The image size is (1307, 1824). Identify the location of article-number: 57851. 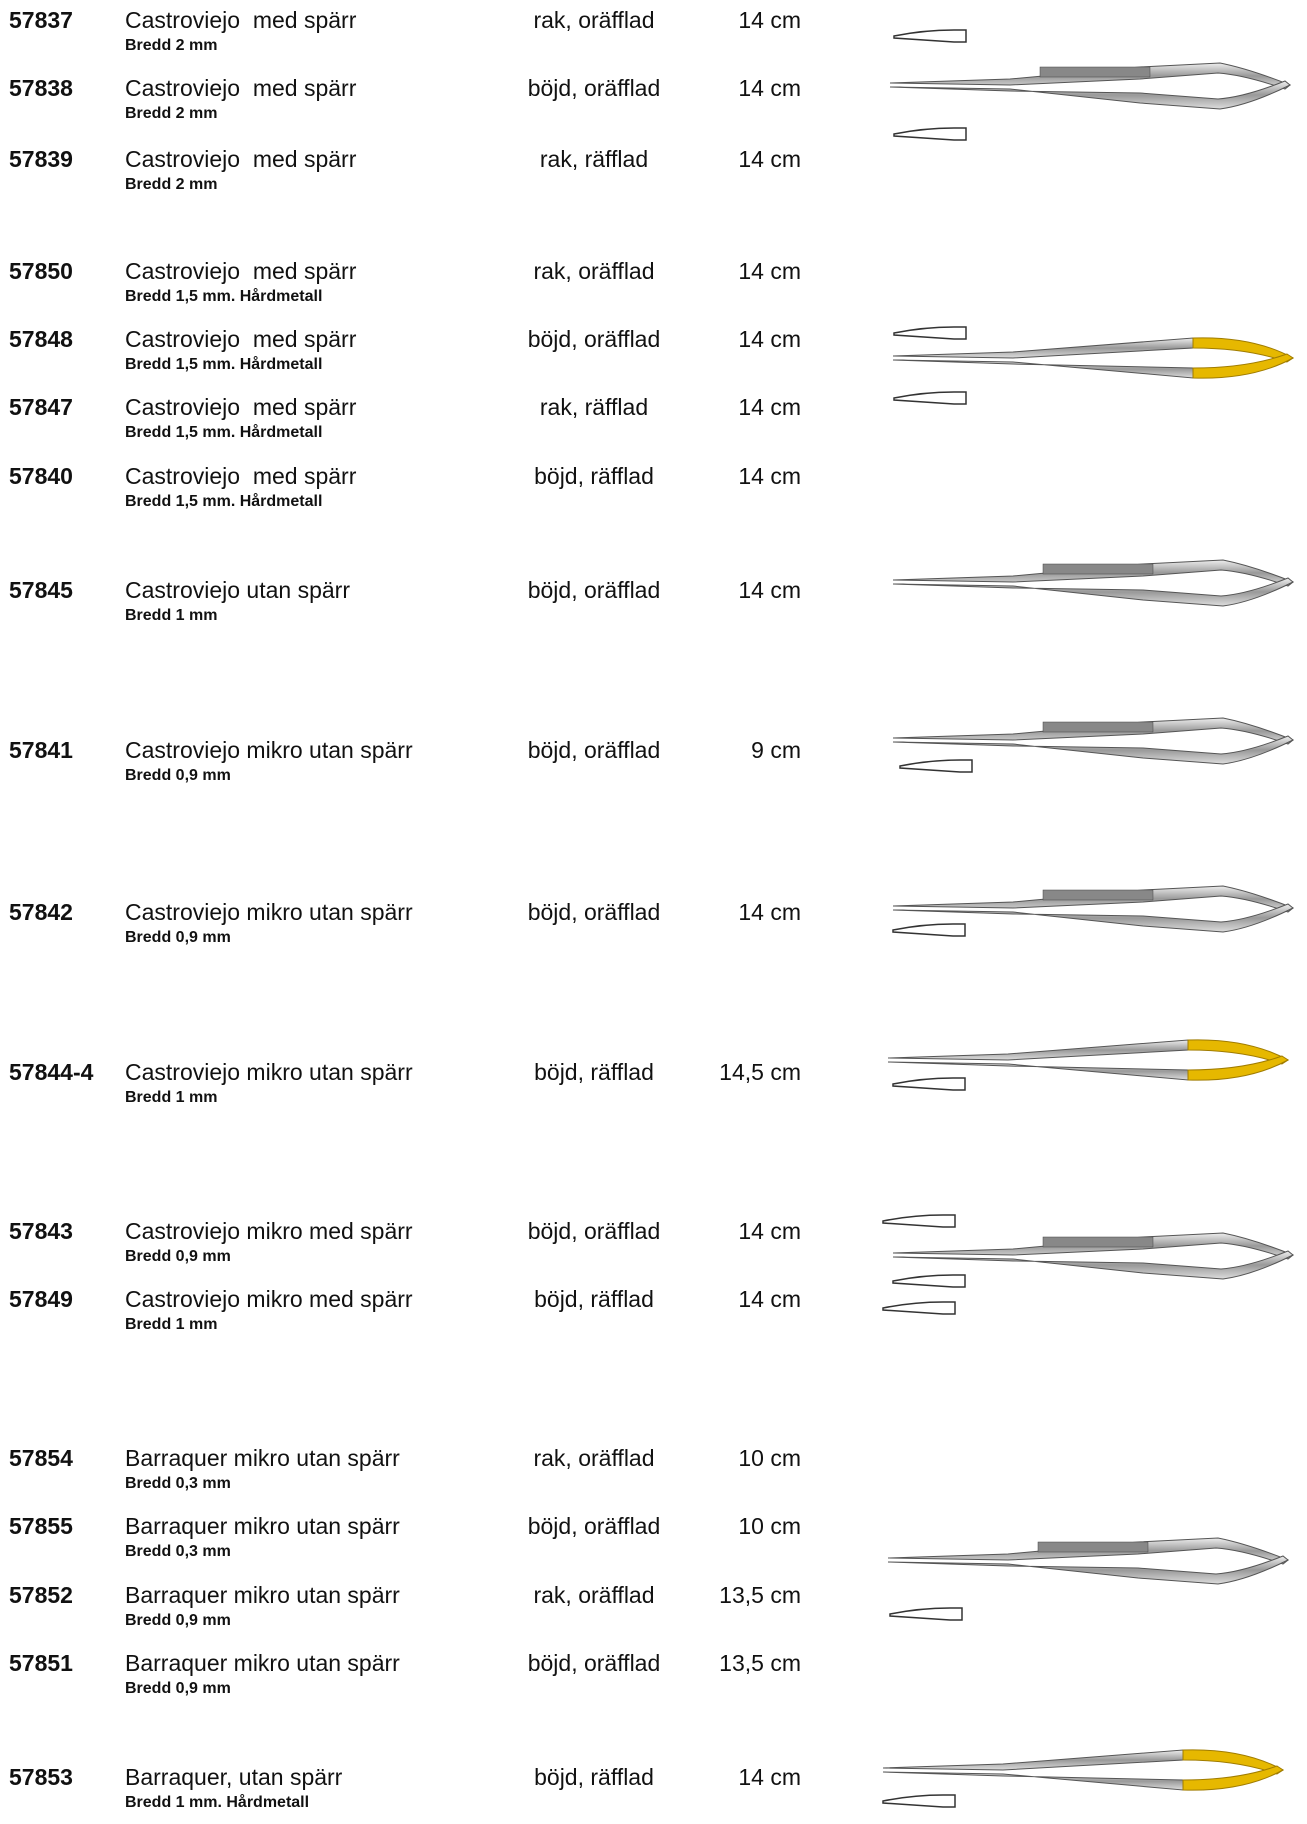
(41, 1662).